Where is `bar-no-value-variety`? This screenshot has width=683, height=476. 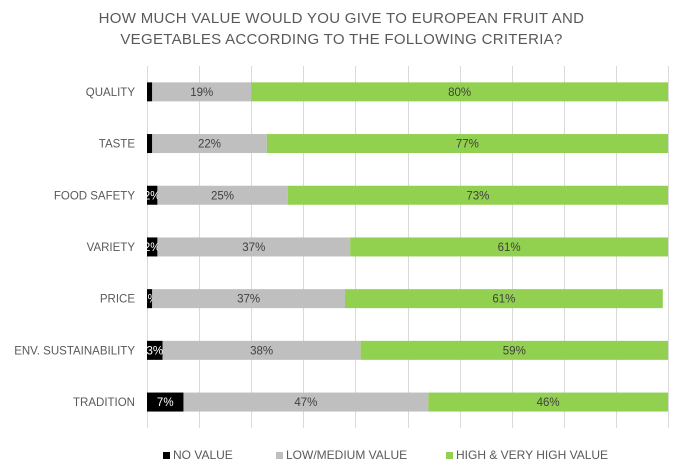
bar-no-value-variety is located at coordinates (152, 247).